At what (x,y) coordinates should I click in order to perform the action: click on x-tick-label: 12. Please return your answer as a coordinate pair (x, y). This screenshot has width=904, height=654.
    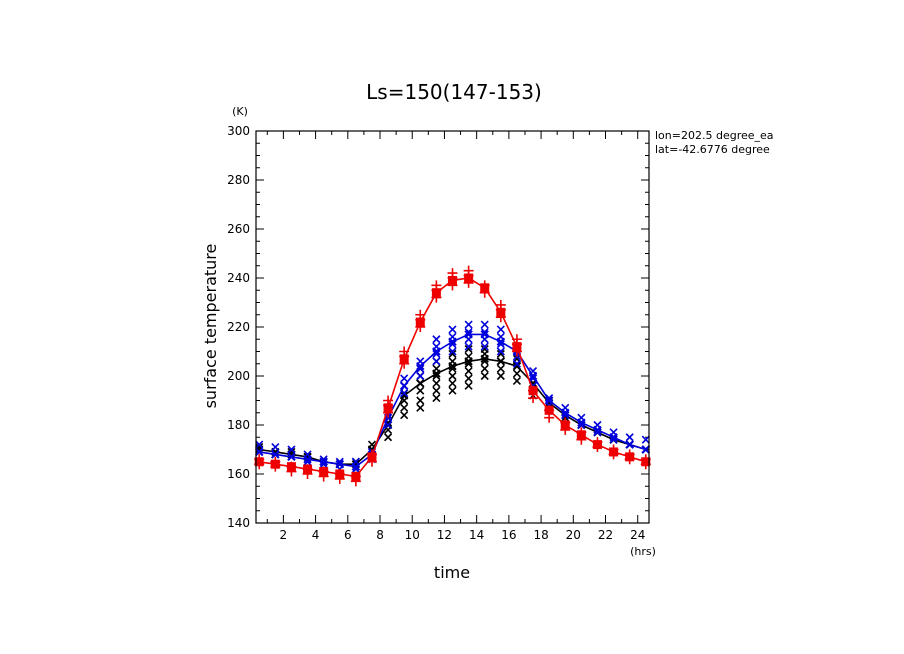
    Looking at the image, I should click on (444, 535).